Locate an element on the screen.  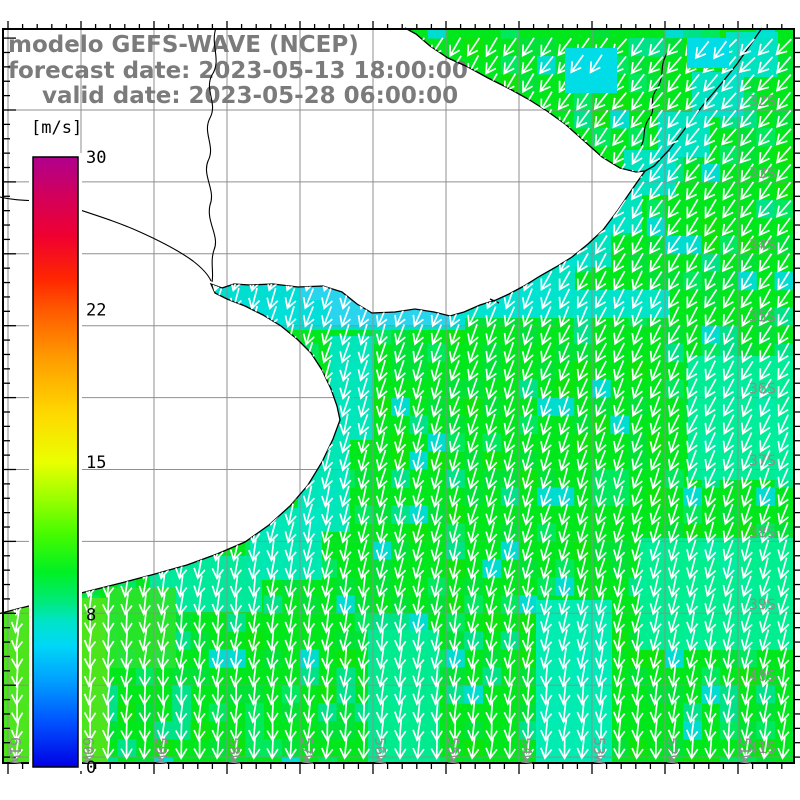
lon-tick-label: 56W is located at coordinates (380, 751).